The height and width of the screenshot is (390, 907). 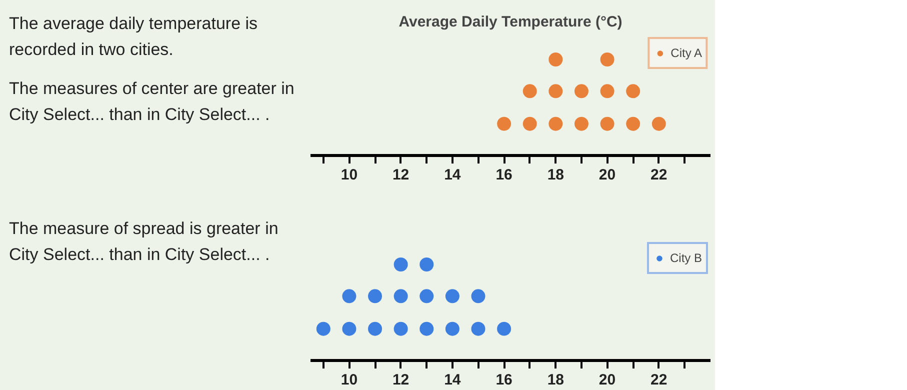 What do you see at coordinates (686, 258) in the screenshot?
I see `legend-label: City B` at bounding box center [686, 258].